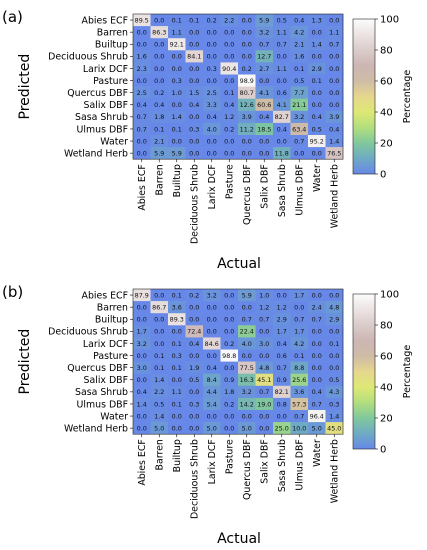  Describe the element at coordinates (282, 105) in the screenshot. I see `cell-value-label: 4.1` at that location.